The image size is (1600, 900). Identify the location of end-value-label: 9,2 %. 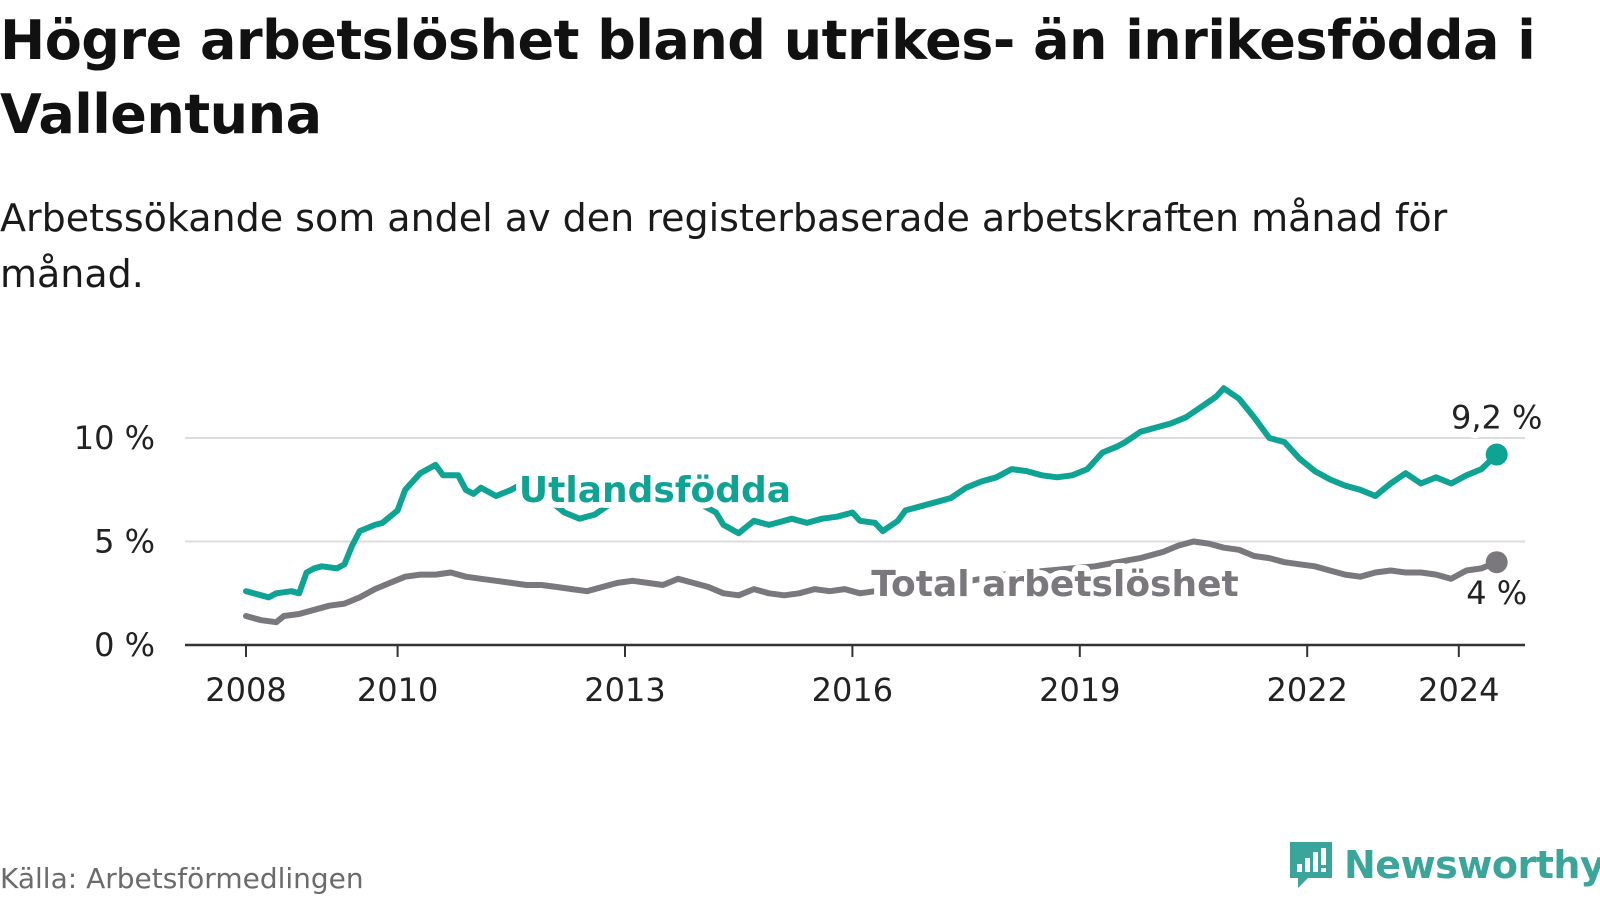
(1496, 418).